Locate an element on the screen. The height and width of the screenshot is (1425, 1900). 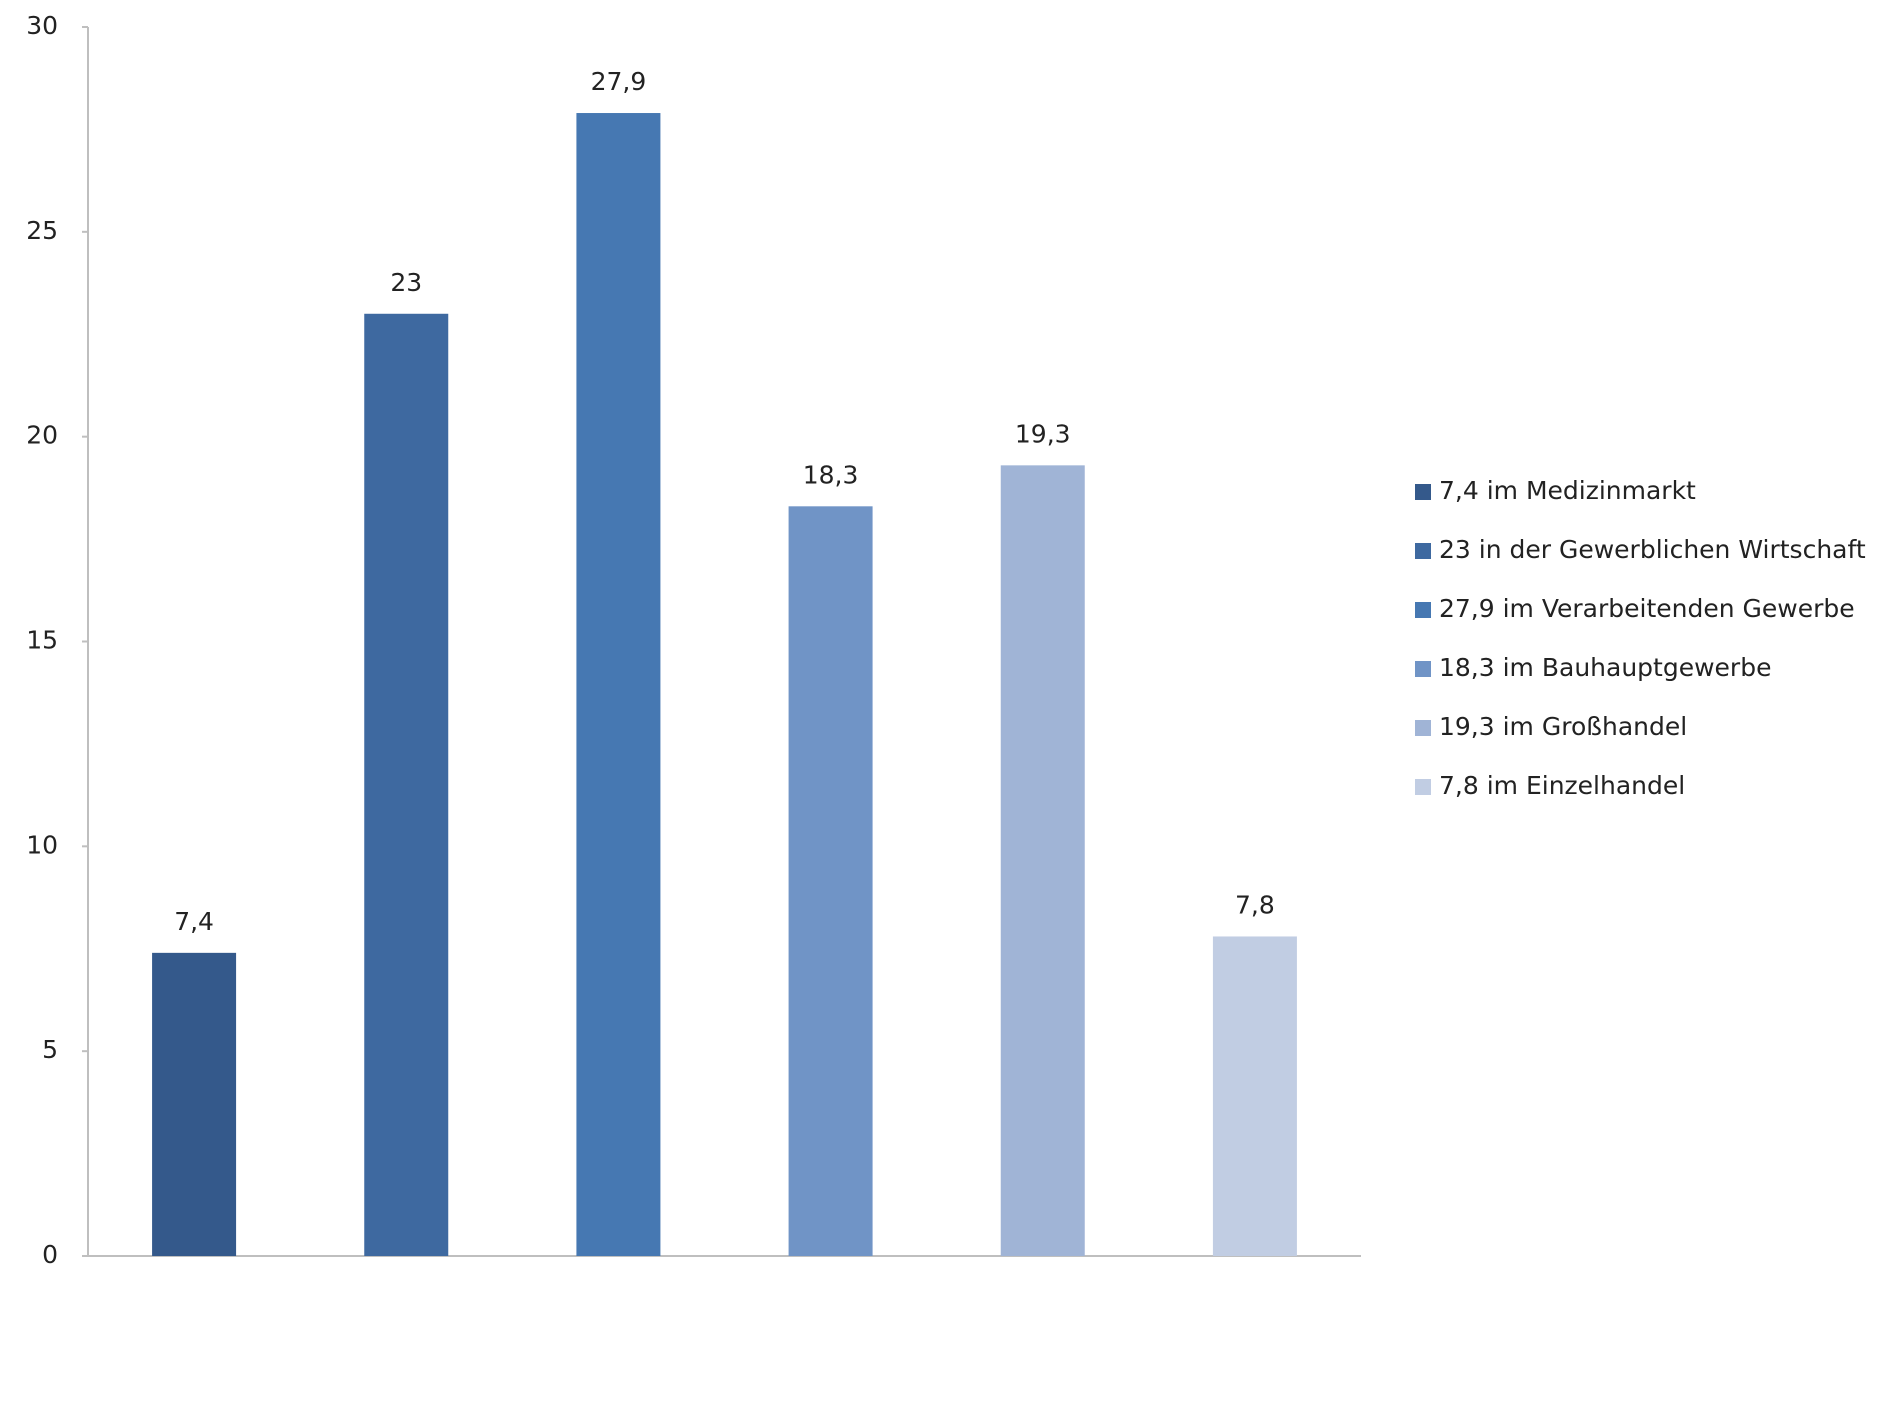
data-label: 7,4 is located at coordinates (194, 921).